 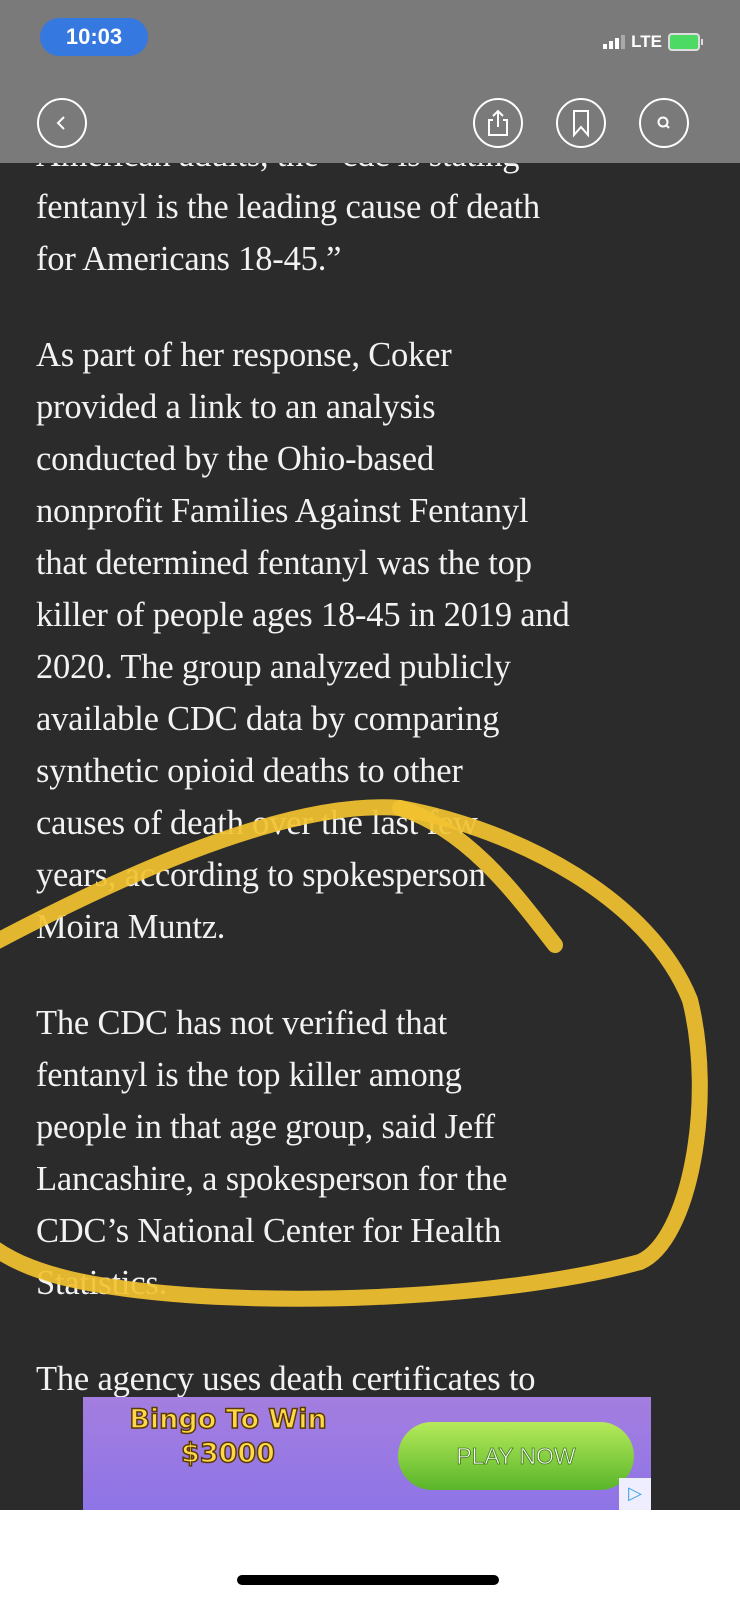 What do you see at coordinates (646, 41) in the screenshot?
I see `network-label: LTE` at bounding box center [646, 41].